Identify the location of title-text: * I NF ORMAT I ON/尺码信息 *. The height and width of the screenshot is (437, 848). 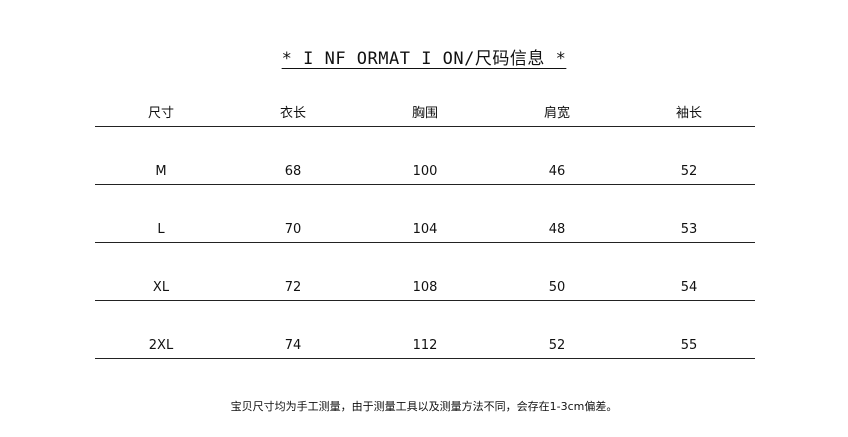
(424, 59).